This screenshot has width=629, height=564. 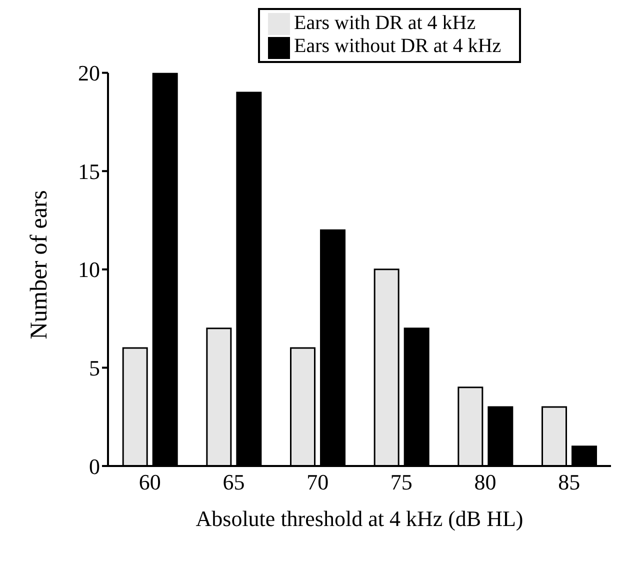 I want to click on y-axis-title: Number of ears, so click(x=39, y=265).